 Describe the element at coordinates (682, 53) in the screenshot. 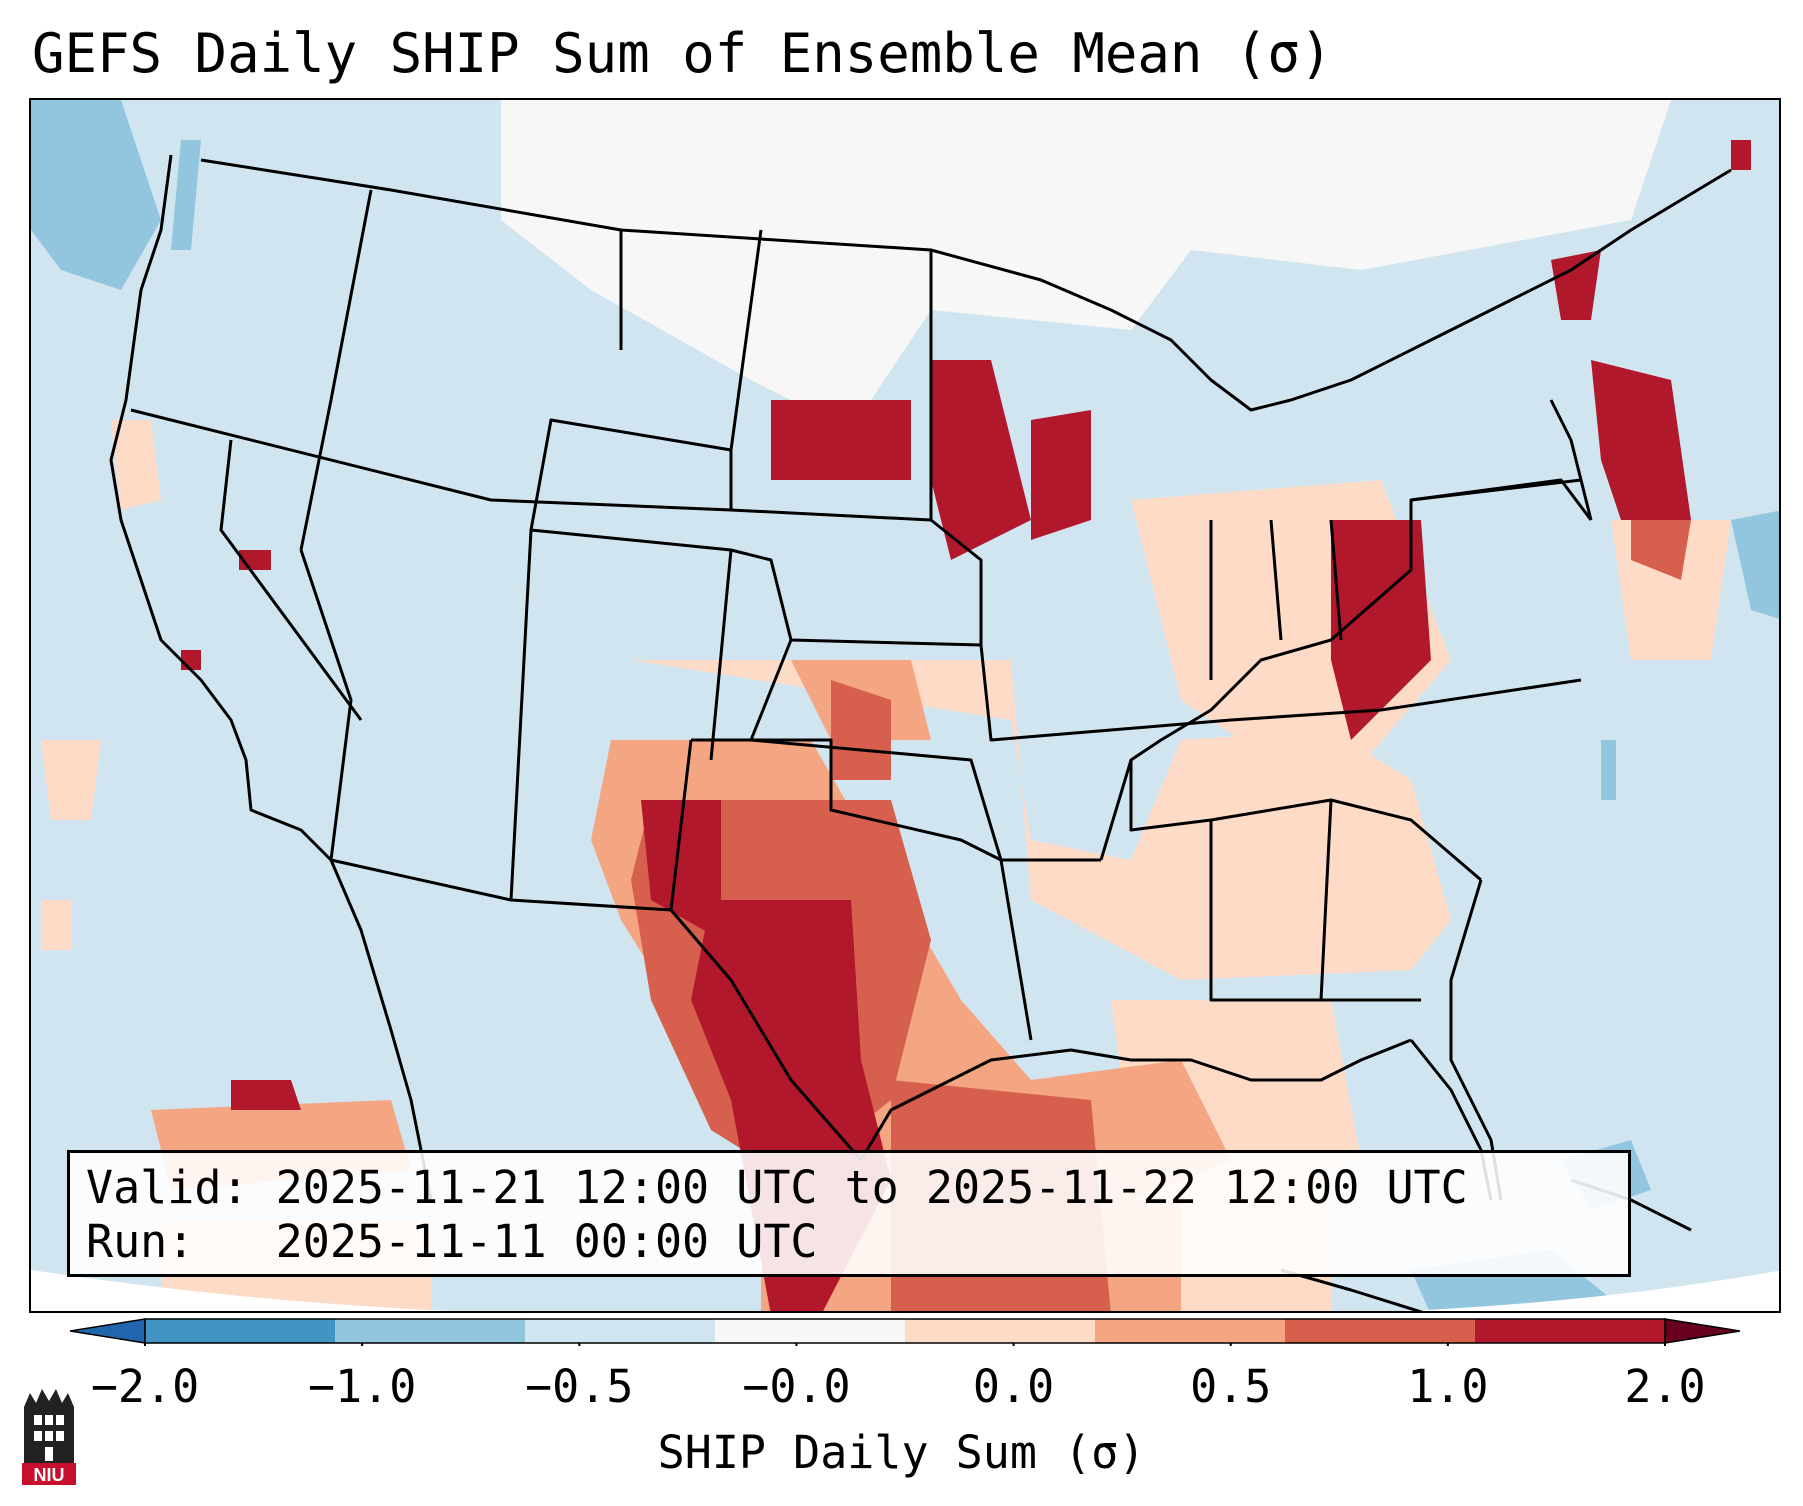

I see `map-title: GEFS Daily SHIP Sum of Ensemble Mean (σ)` at that location.